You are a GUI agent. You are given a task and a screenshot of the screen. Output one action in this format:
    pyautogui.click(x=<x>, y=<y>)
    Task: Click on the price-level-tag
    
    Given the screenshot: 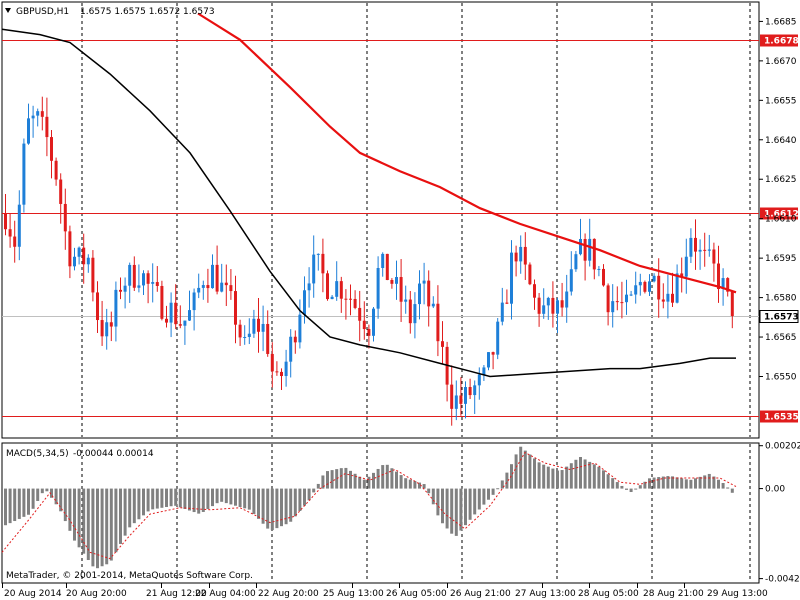 What is the action you would take?
    pyautogui.click(x=779, y=213)
    